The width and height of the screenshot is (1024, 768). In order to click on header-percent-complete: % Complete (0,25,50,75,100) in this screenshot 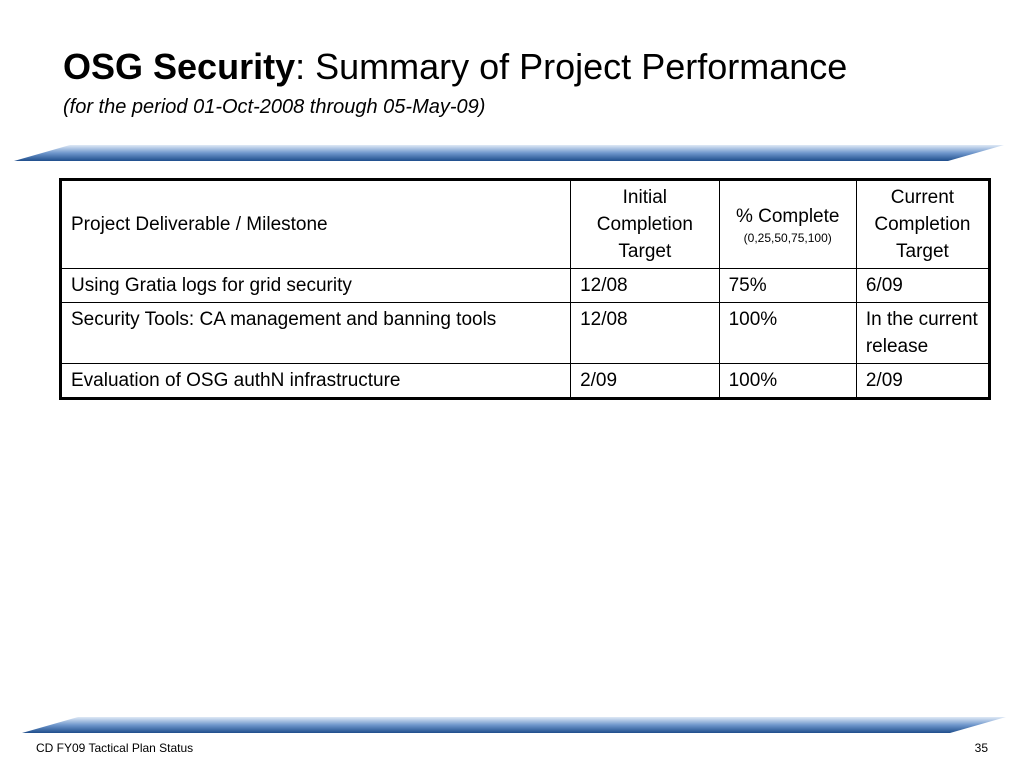, I will do `click(787, 224)`.